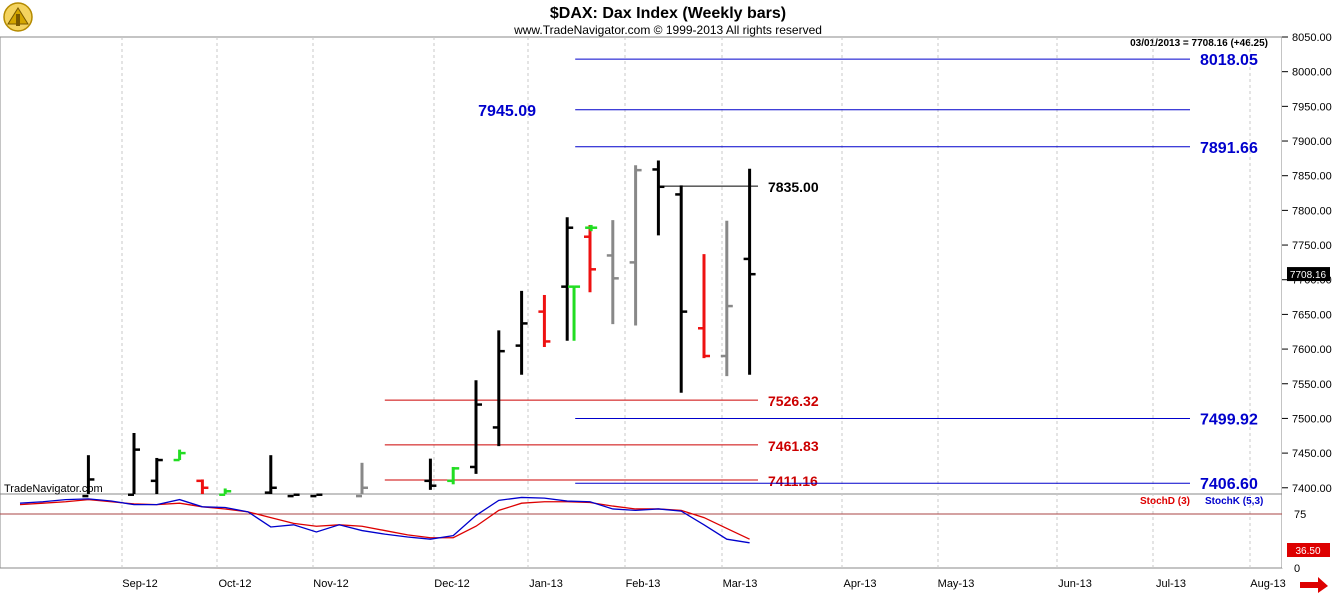  What do you see at coordinates (643, 584) in the screenshot?
I see `x-tick-label: Feb-13` at bounding box center [643, 584].